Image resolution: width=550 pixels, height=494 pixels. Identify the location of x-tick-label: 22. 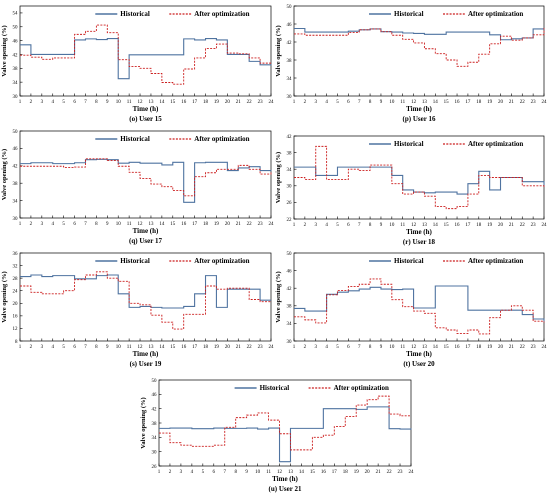
(523, 225).